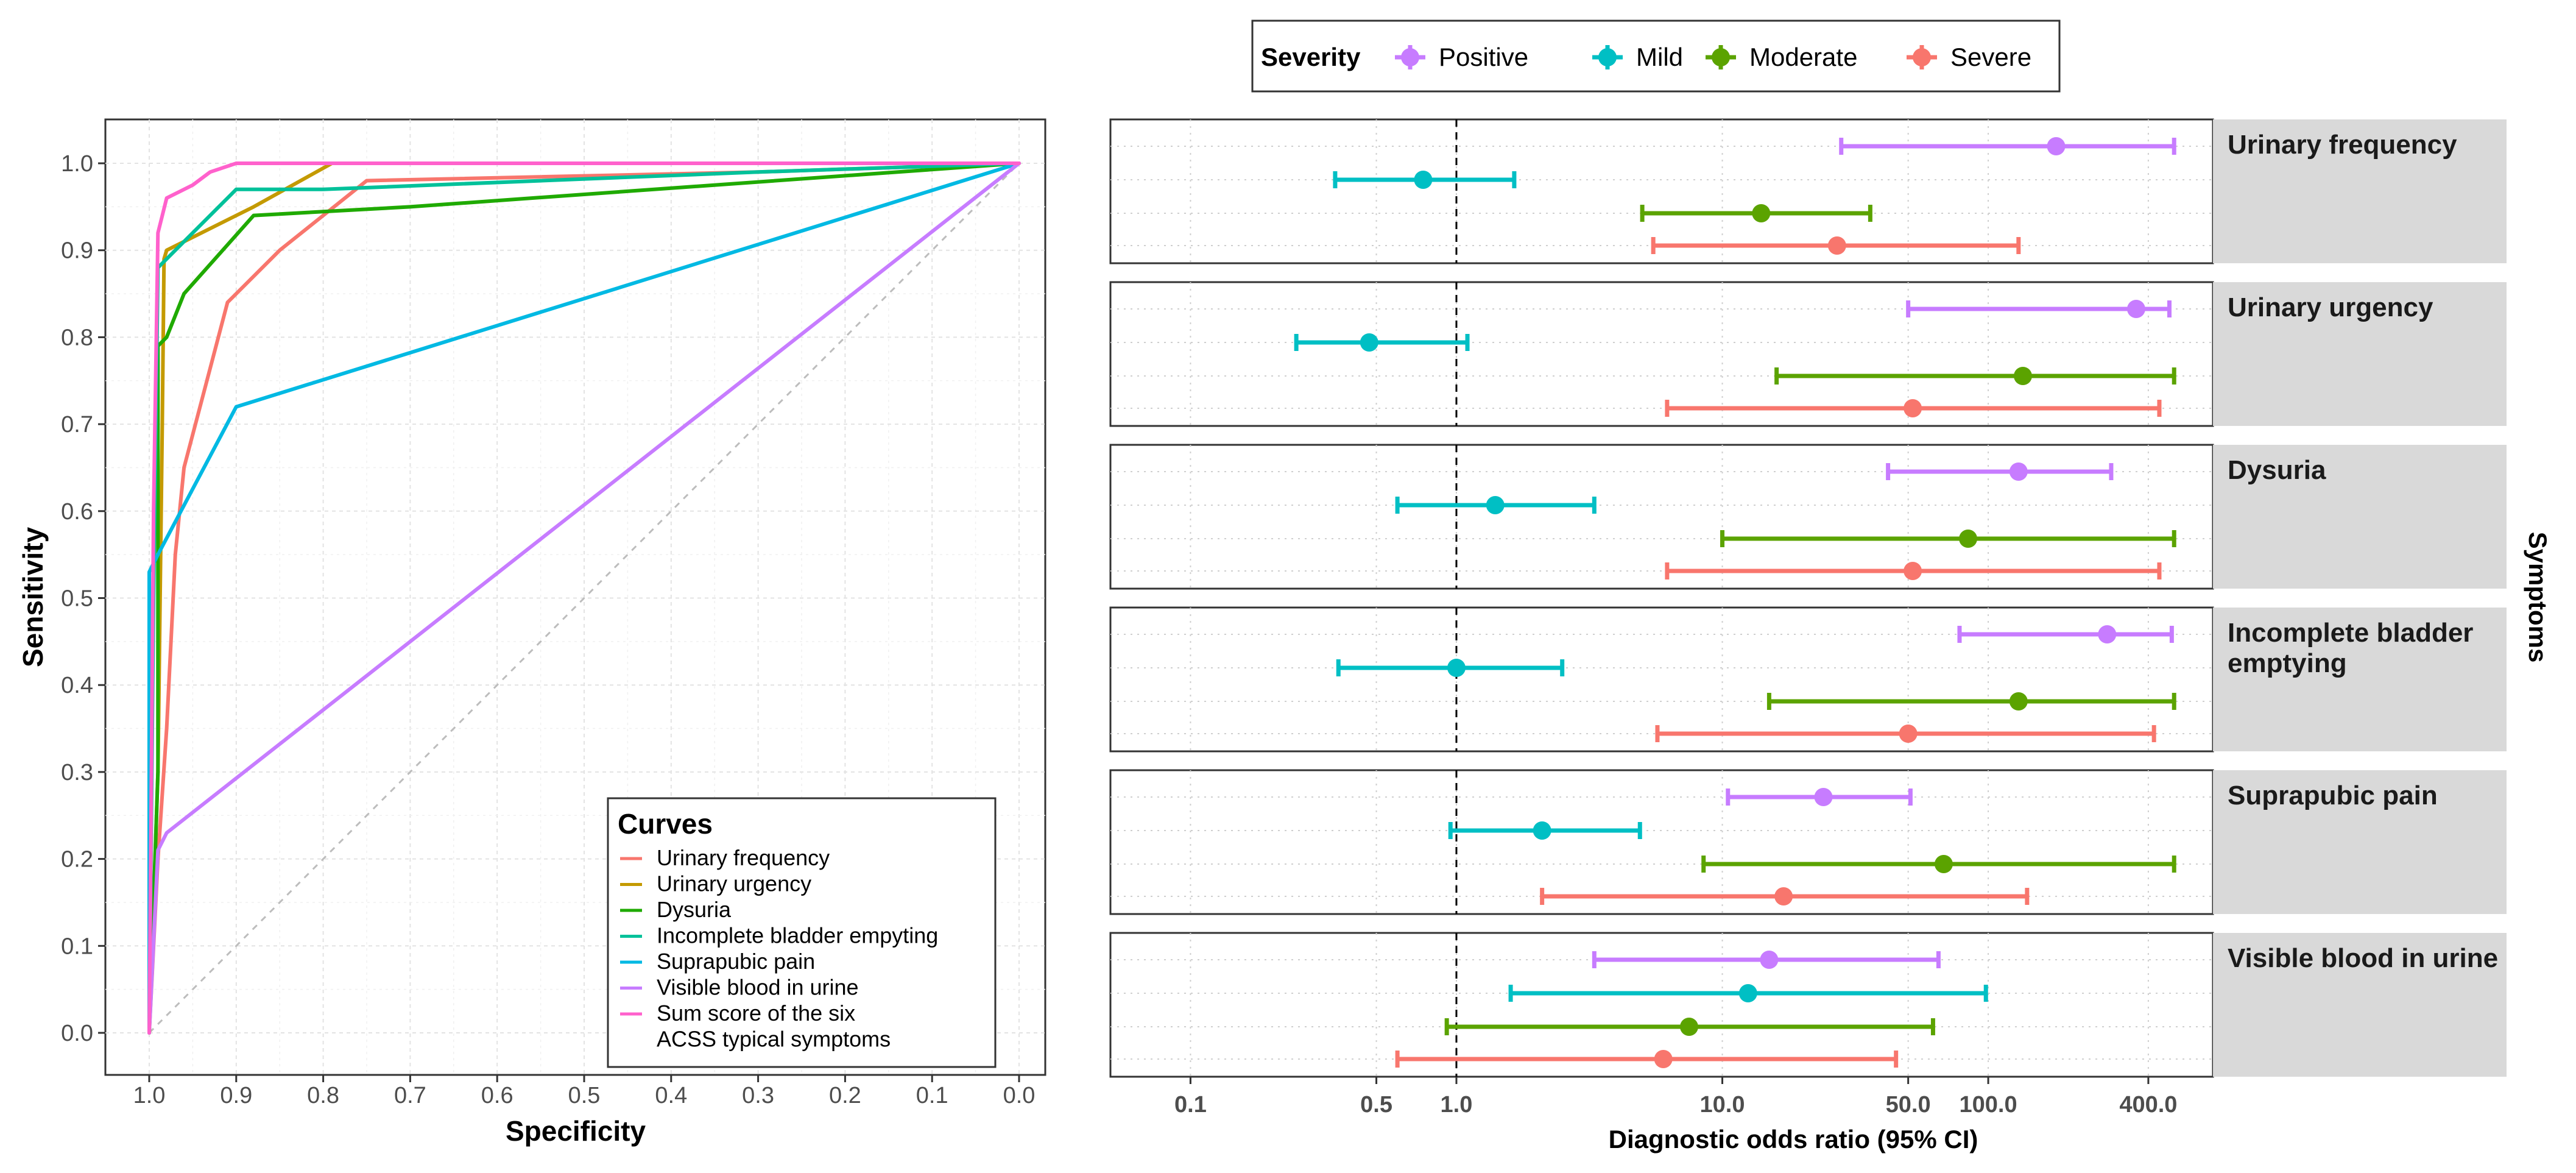 The width and height of the screenshot is (2576, 1173). I want to click on roc-x-tick-label: 0.3, so click(758, 1095).